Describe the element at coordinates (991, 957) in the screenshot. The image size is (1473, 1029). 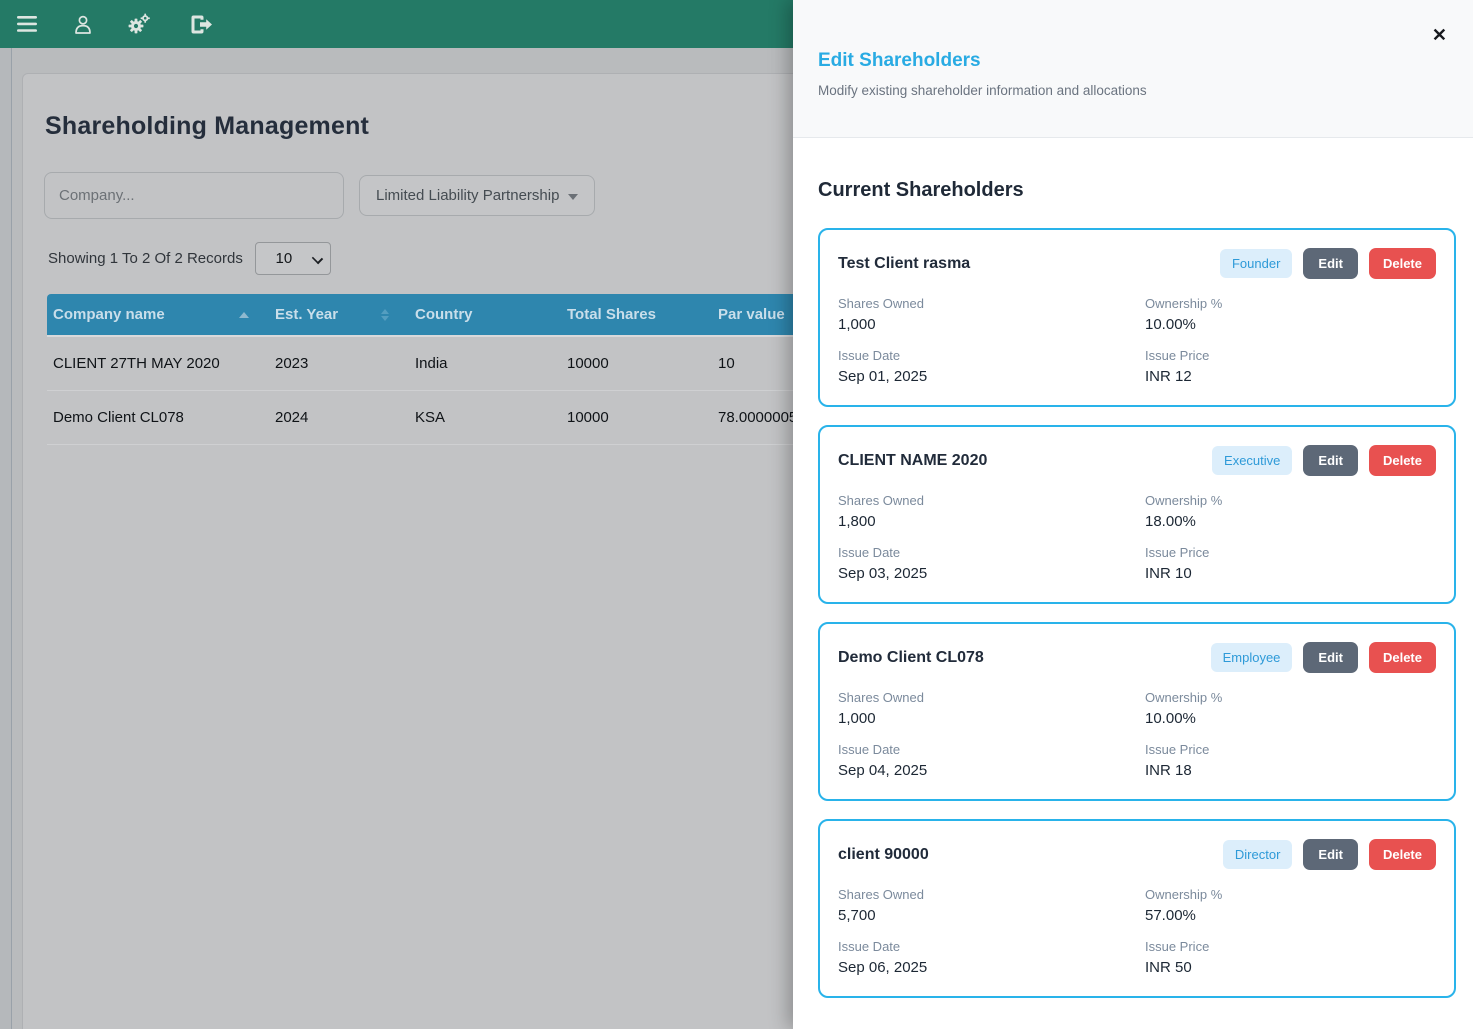
I see `issue-date-field: Issue Date Sep 06, 2025` at that location.